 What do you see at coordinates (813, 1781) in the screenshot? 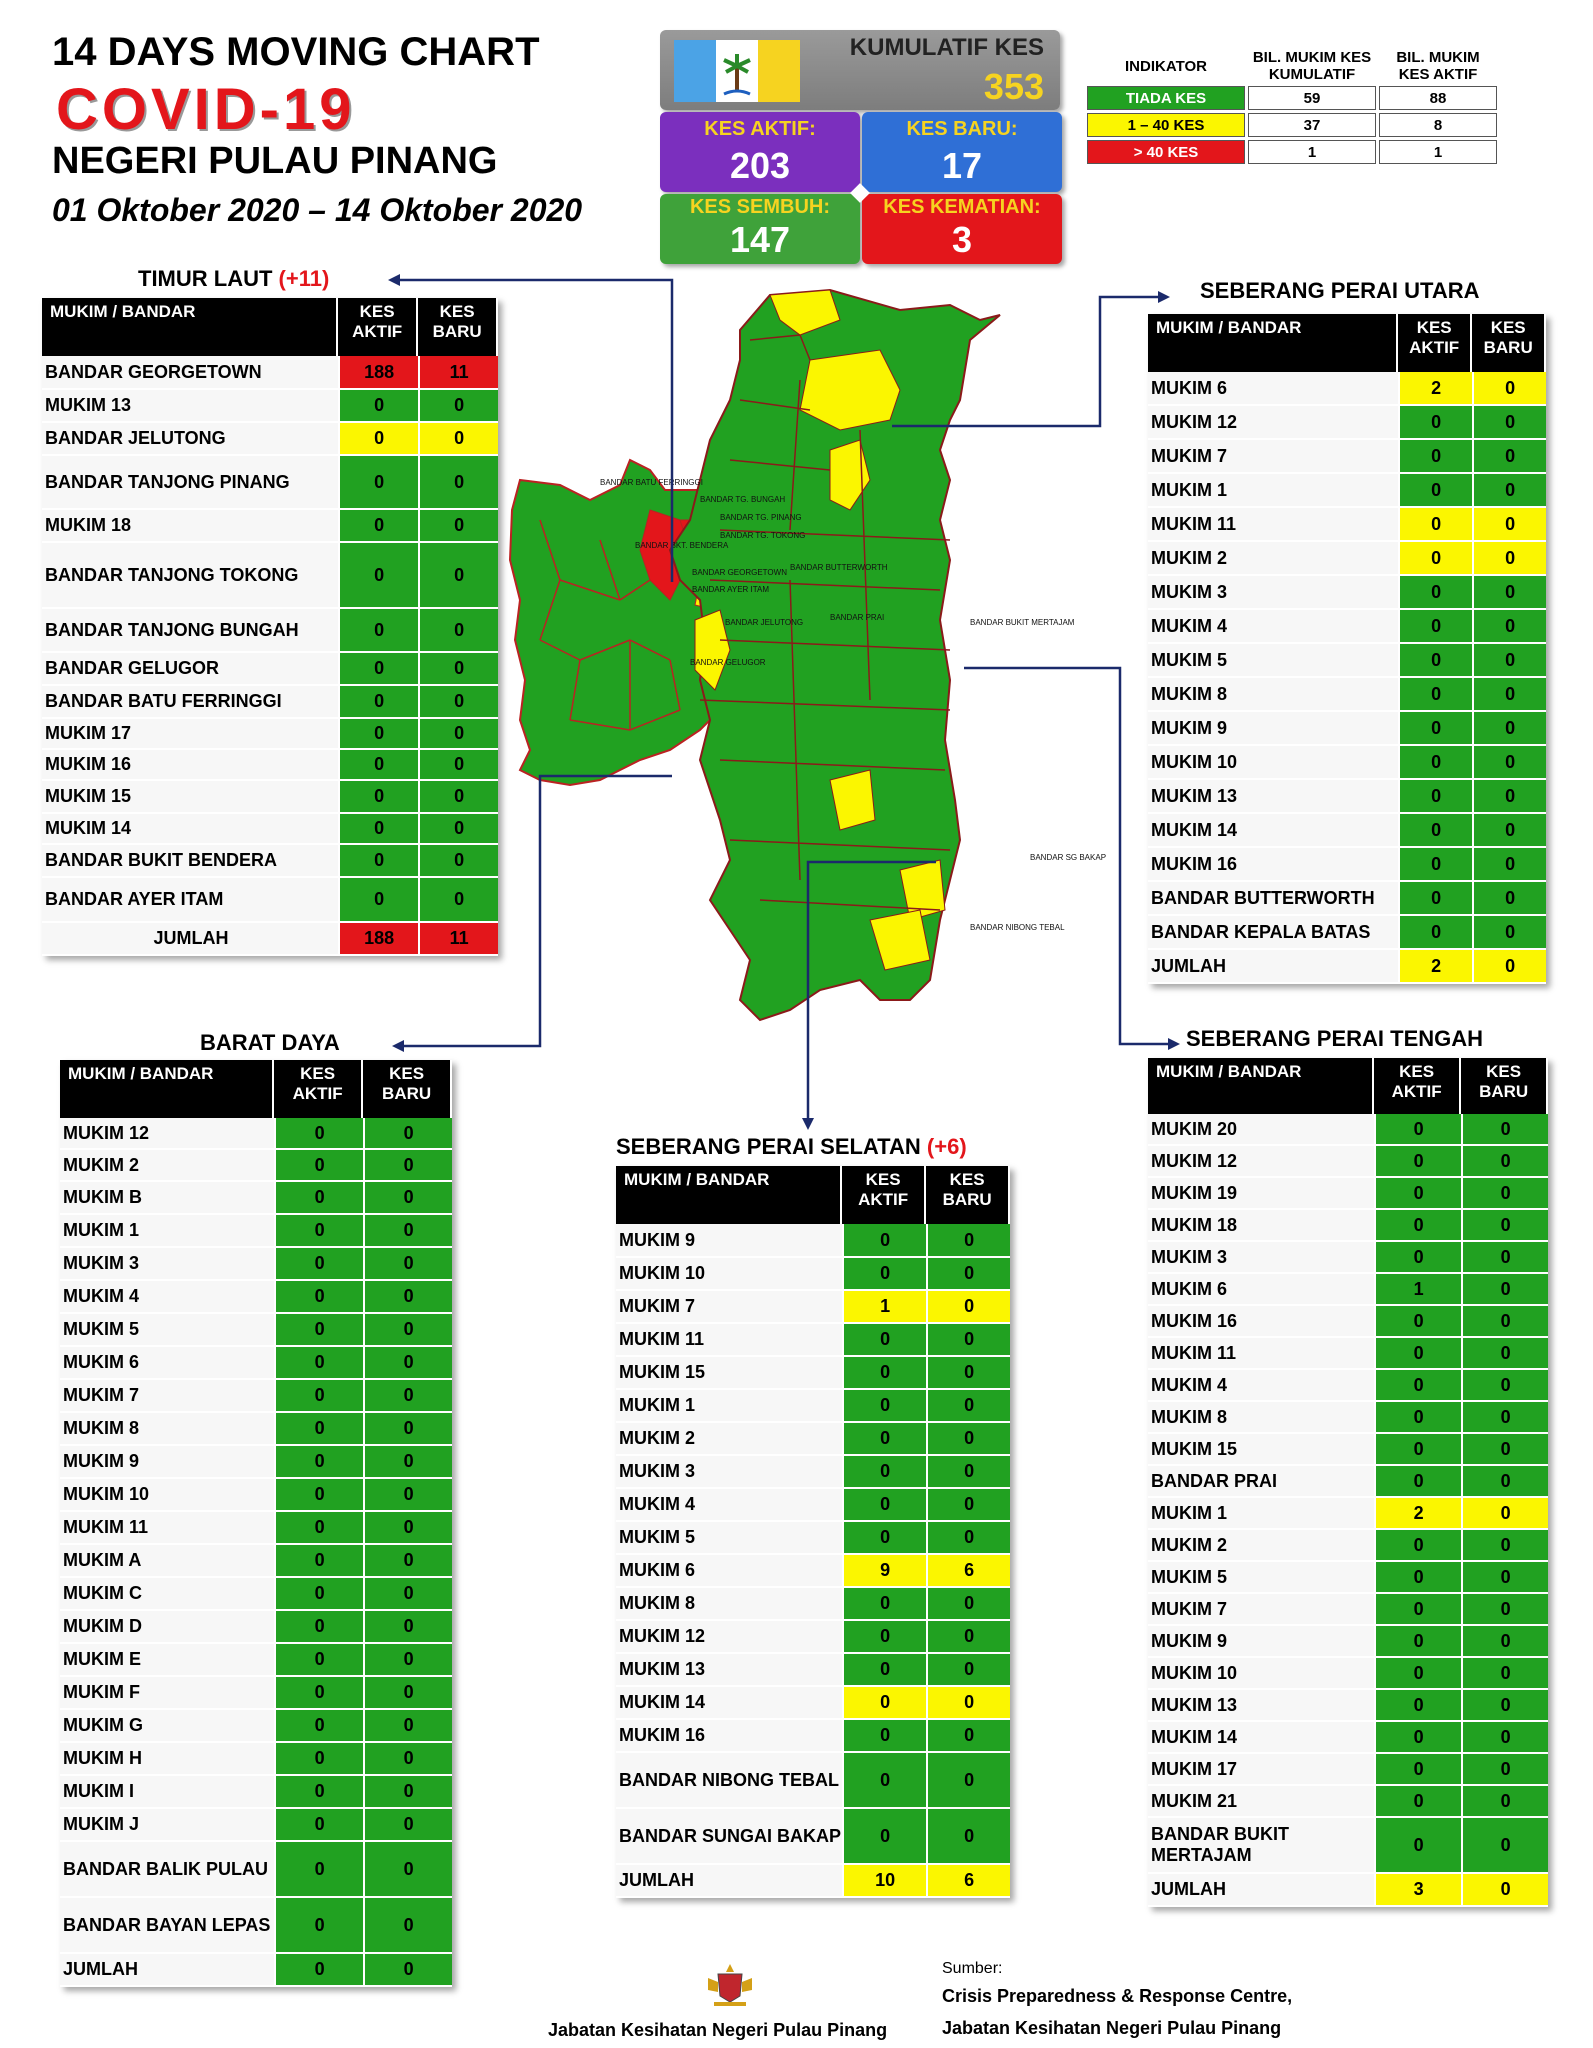
I see `table-row: BANDAR NIBONG TEBAL 0 0` at bounding box center [813, 1781].